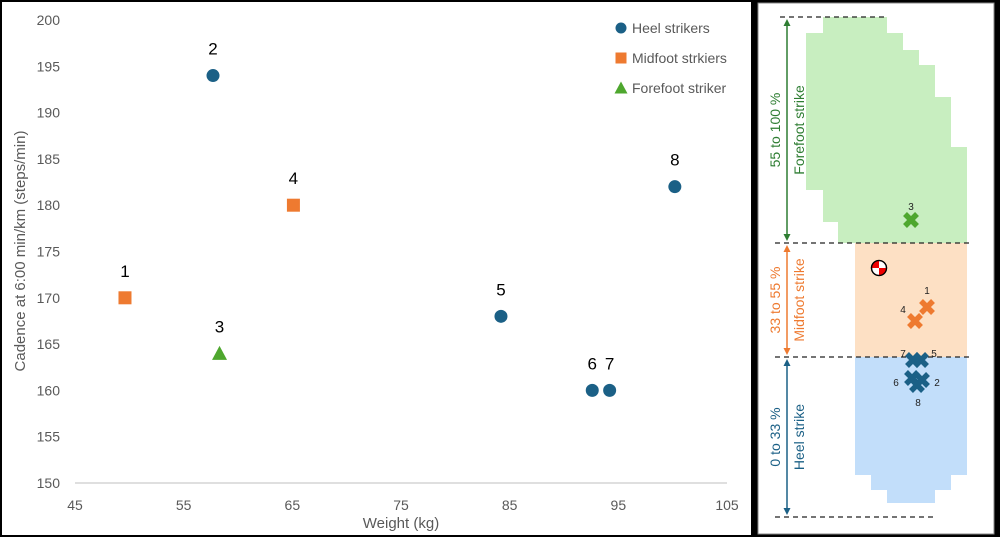 Image resolution: width=1000 pixels, height=537 pixels. What do you see at coordinates (775, 300) in the screenshot?
I see `zone-range-label: 33 to 55 %` at bounding box center [775, 300].